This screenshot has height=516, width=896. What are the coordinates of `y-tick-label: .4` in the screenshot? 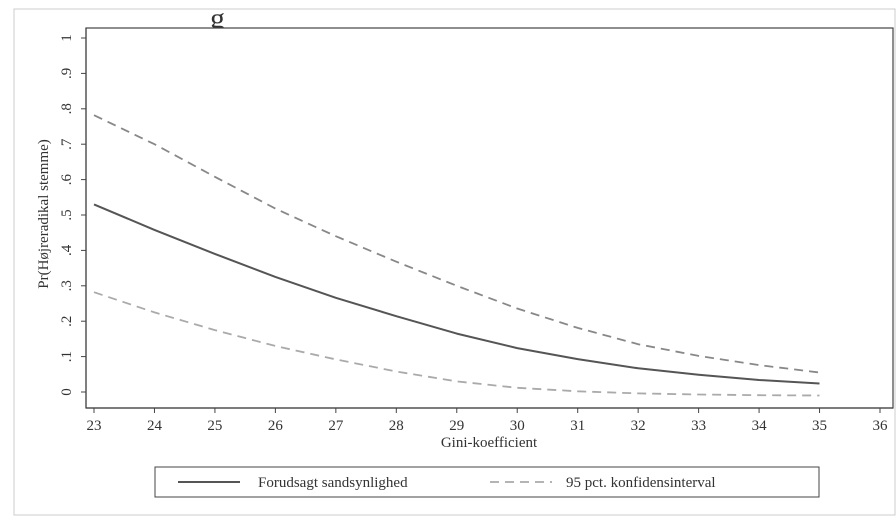 It's located at (67, 250).